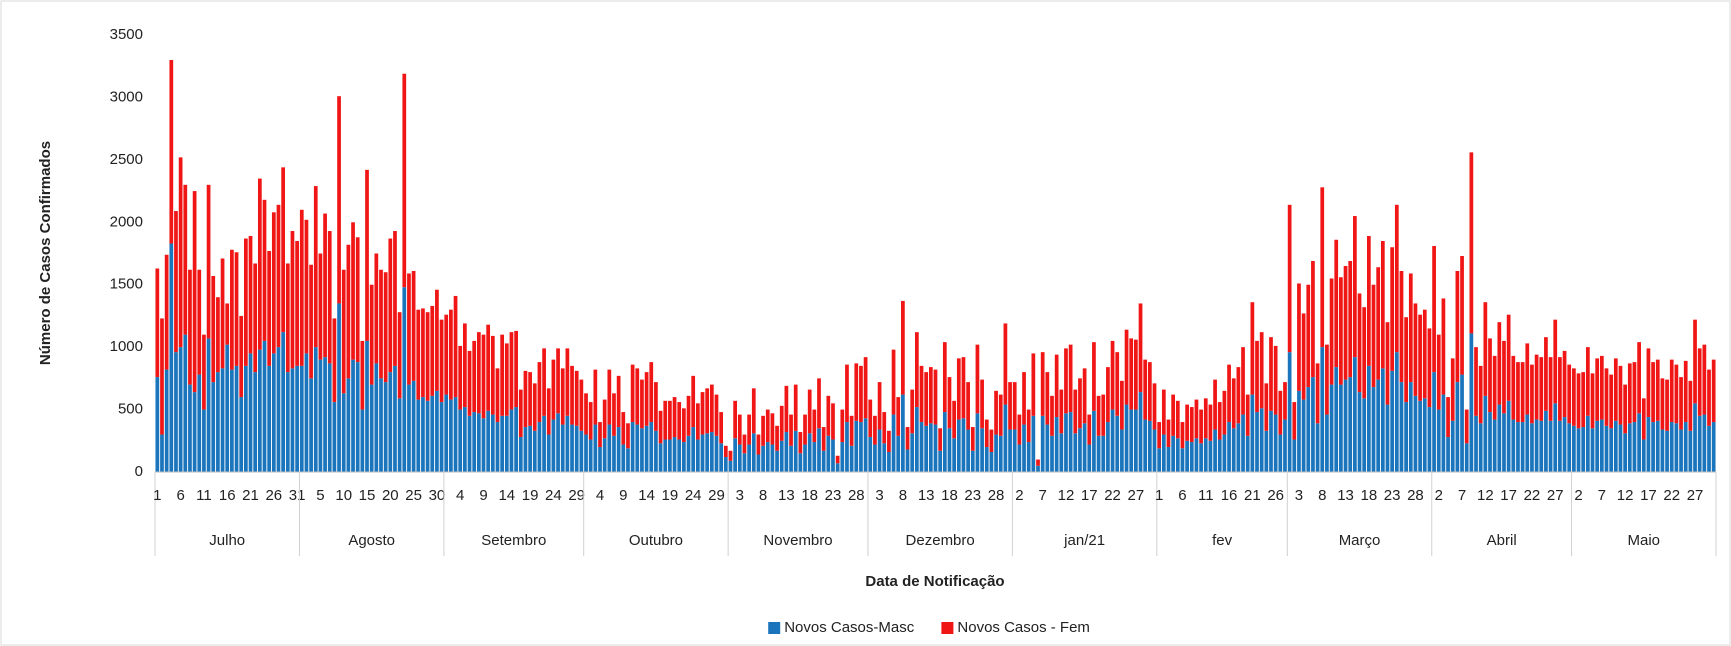 This screenshot has width=1731, height=646. Describe the element at coordinates (126, 346) in the screenshot. I see `y-tick-label: 1000` at that location.